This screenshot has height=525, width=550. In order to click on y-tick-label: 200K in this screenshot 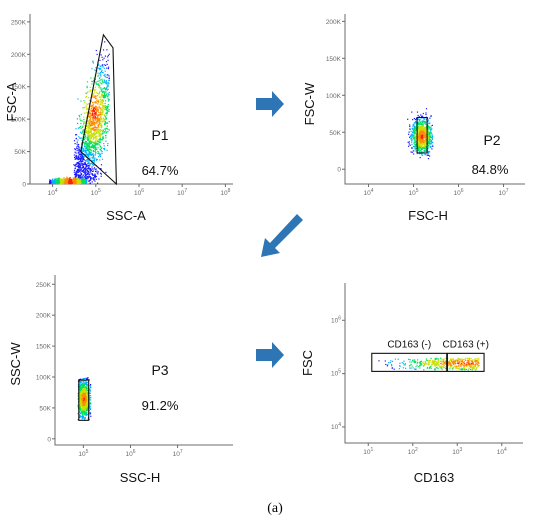, I will do `click(19, 55)`.